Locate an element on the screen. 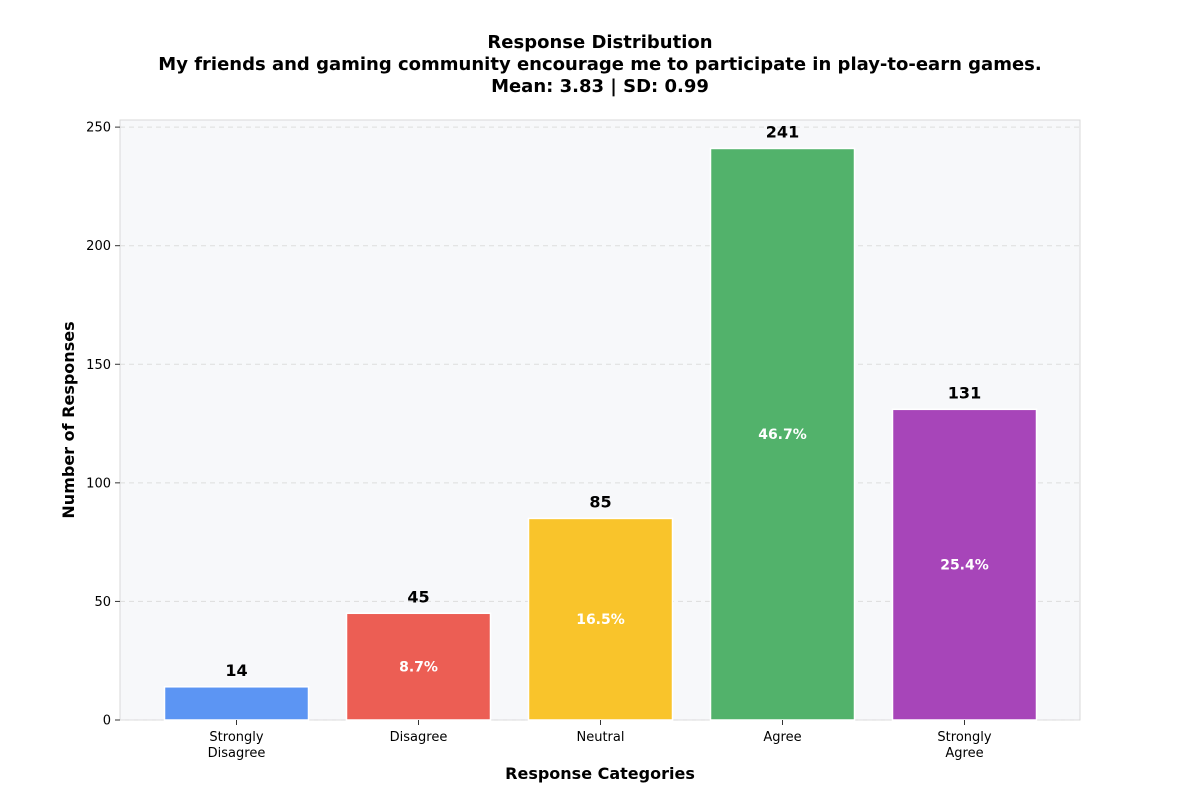  bar-percent-label: 8.7% is located at coordinates (418, 668).